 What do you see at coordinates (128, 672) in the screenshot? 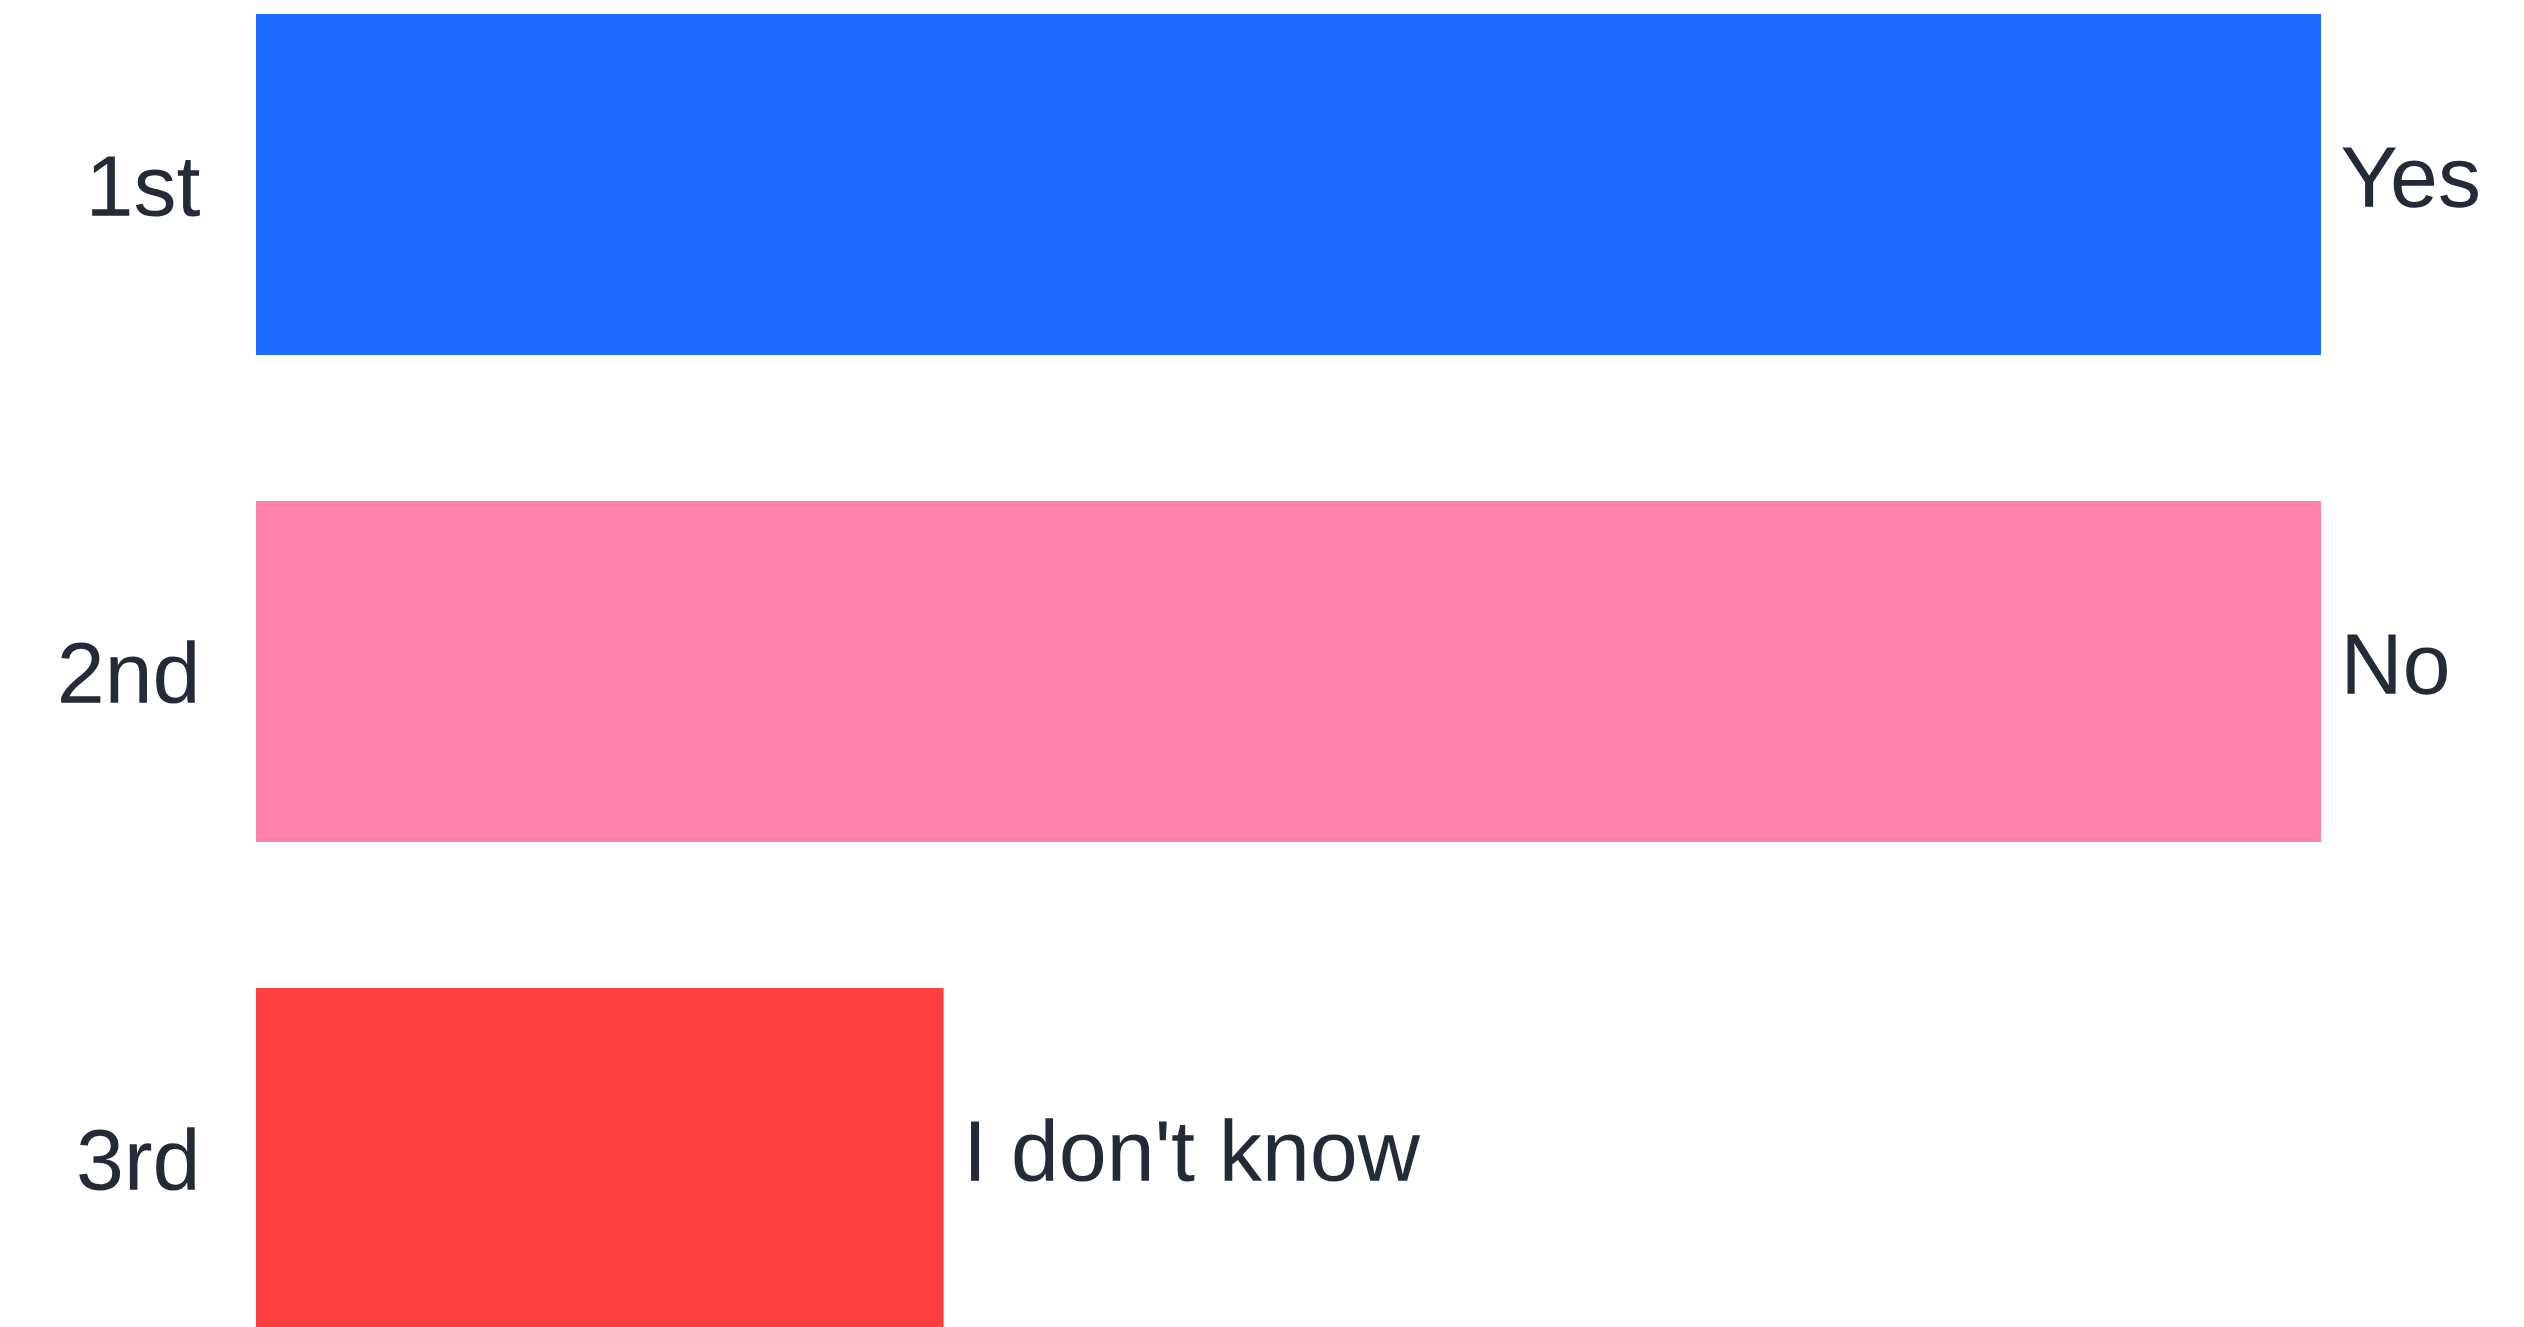
I see `y-tick-label: 2nd` at bounding box center [128, 672].